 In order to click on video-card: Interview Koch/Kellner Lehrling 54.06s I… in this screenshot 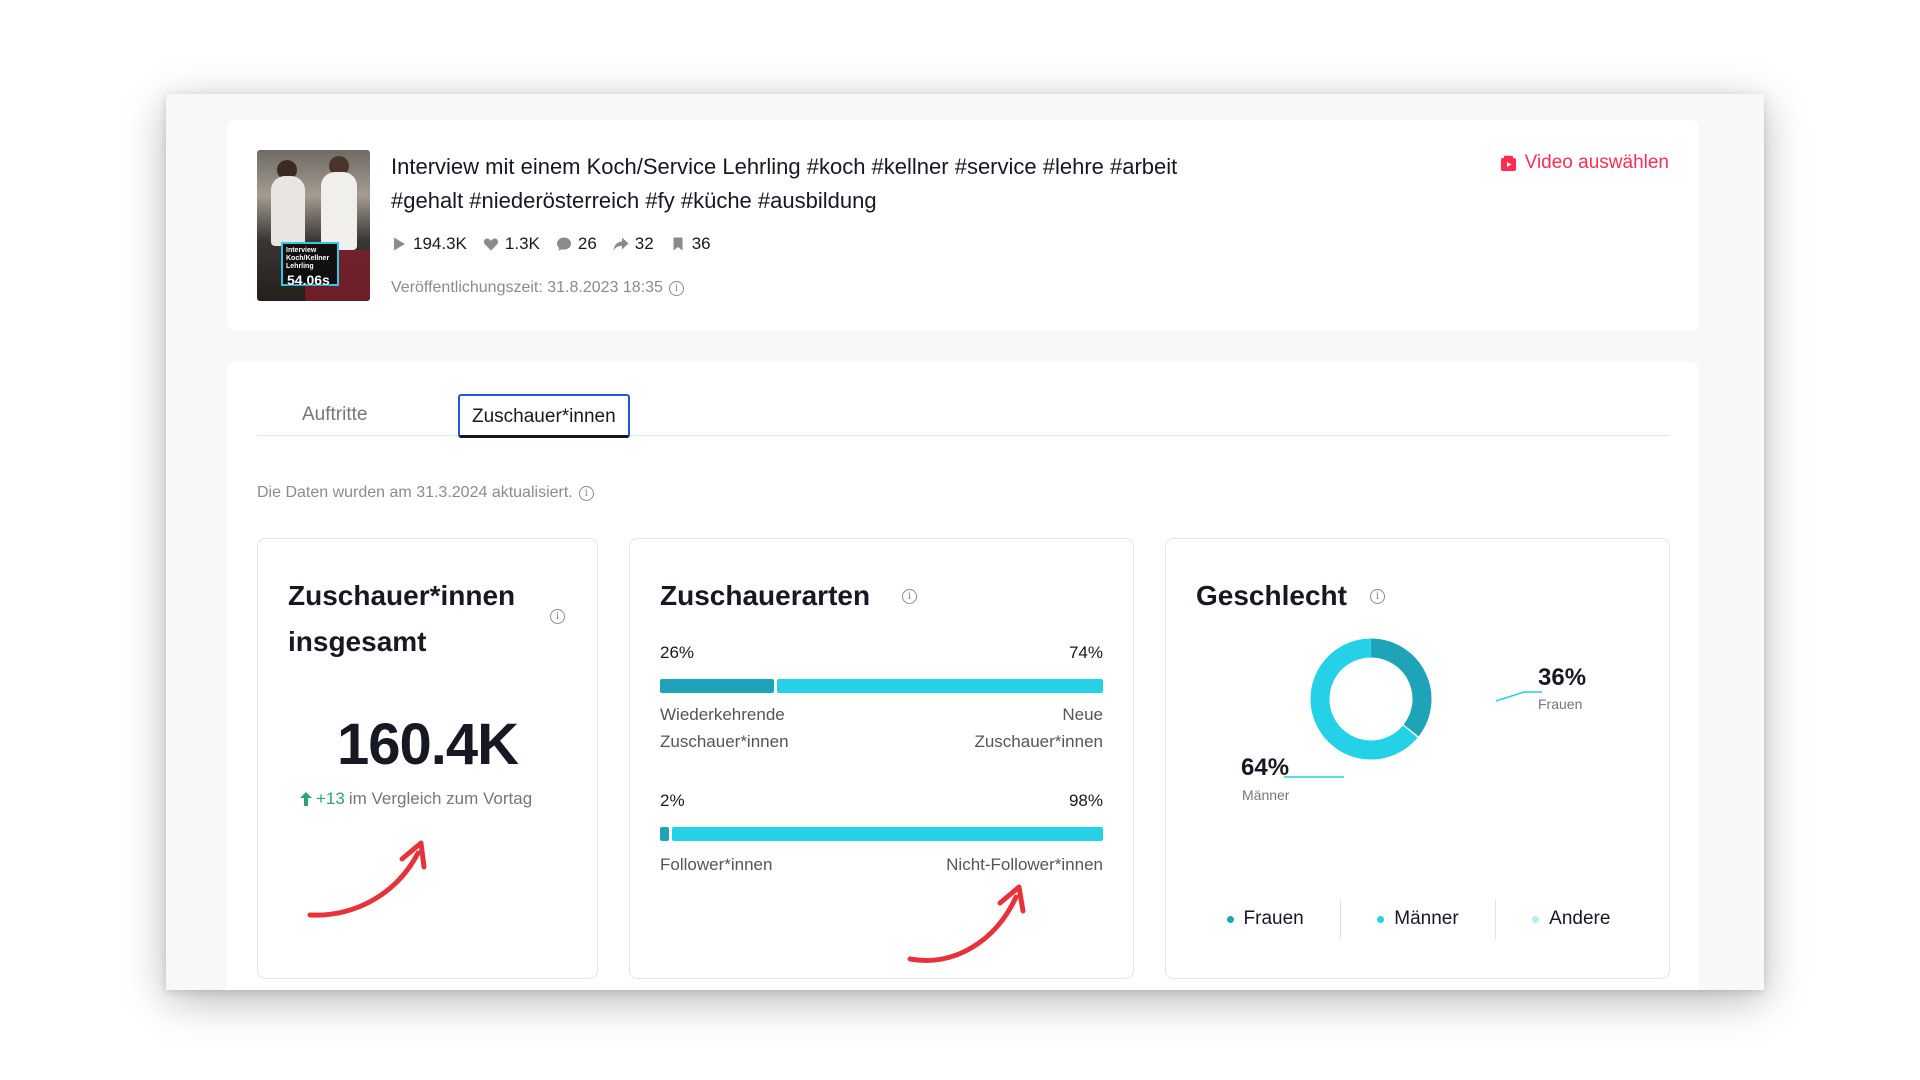, I will do `click(963, 225)`.